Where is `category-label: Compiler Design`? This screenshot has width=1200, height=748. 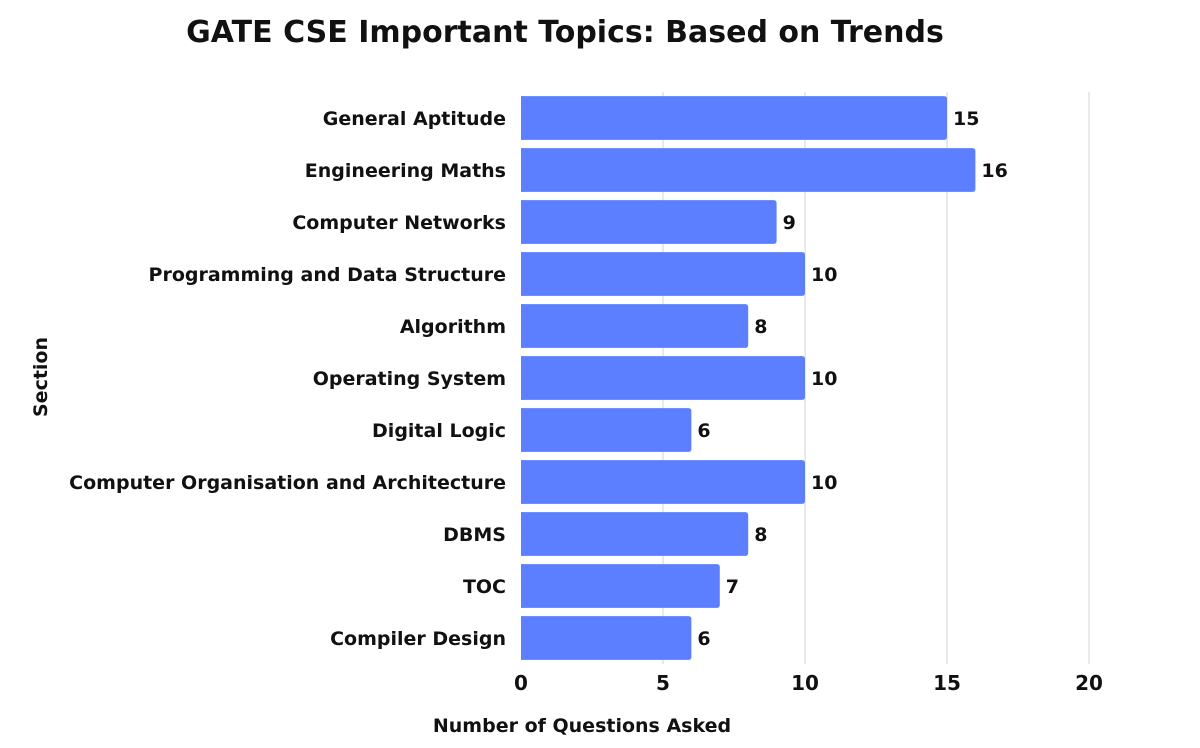
category-label: Compiler Design is located at coordinates (418, 639).